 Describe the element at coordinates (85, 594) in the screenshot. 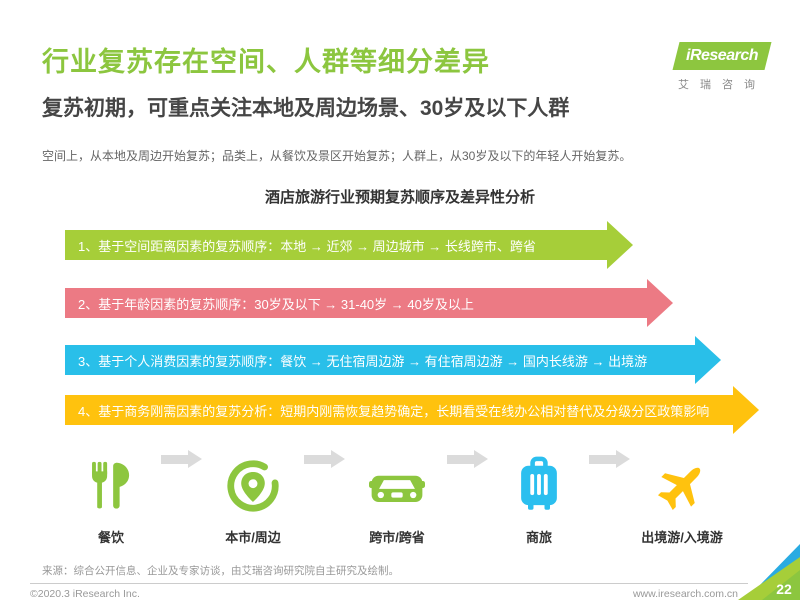

I see `copyright-text: ©2020.3 iResearch Inc.` at that location.